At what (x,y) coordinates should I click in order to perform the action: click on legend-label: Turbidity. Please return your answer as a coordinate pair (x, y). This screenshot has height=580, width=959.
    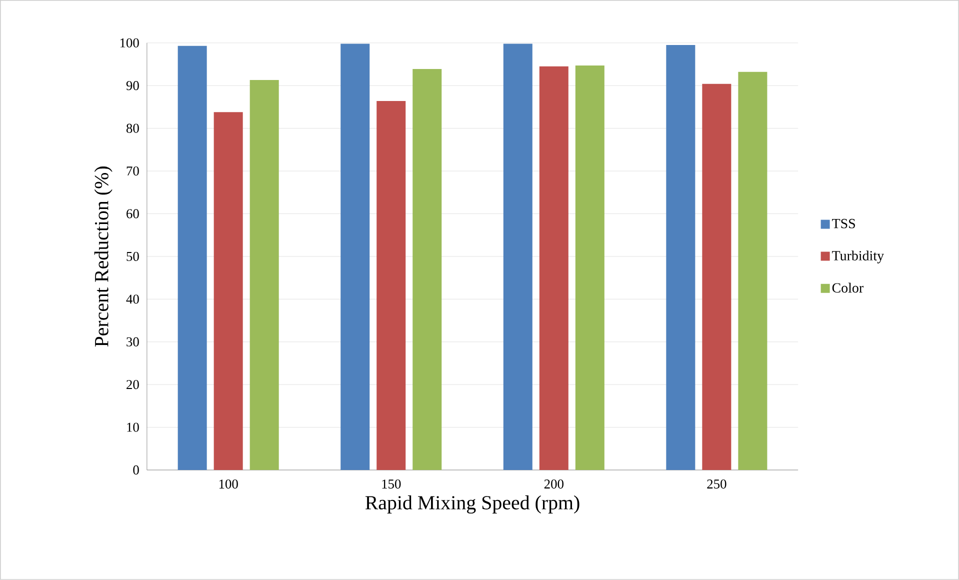
    Looking at the image, I should click on (858, 257).